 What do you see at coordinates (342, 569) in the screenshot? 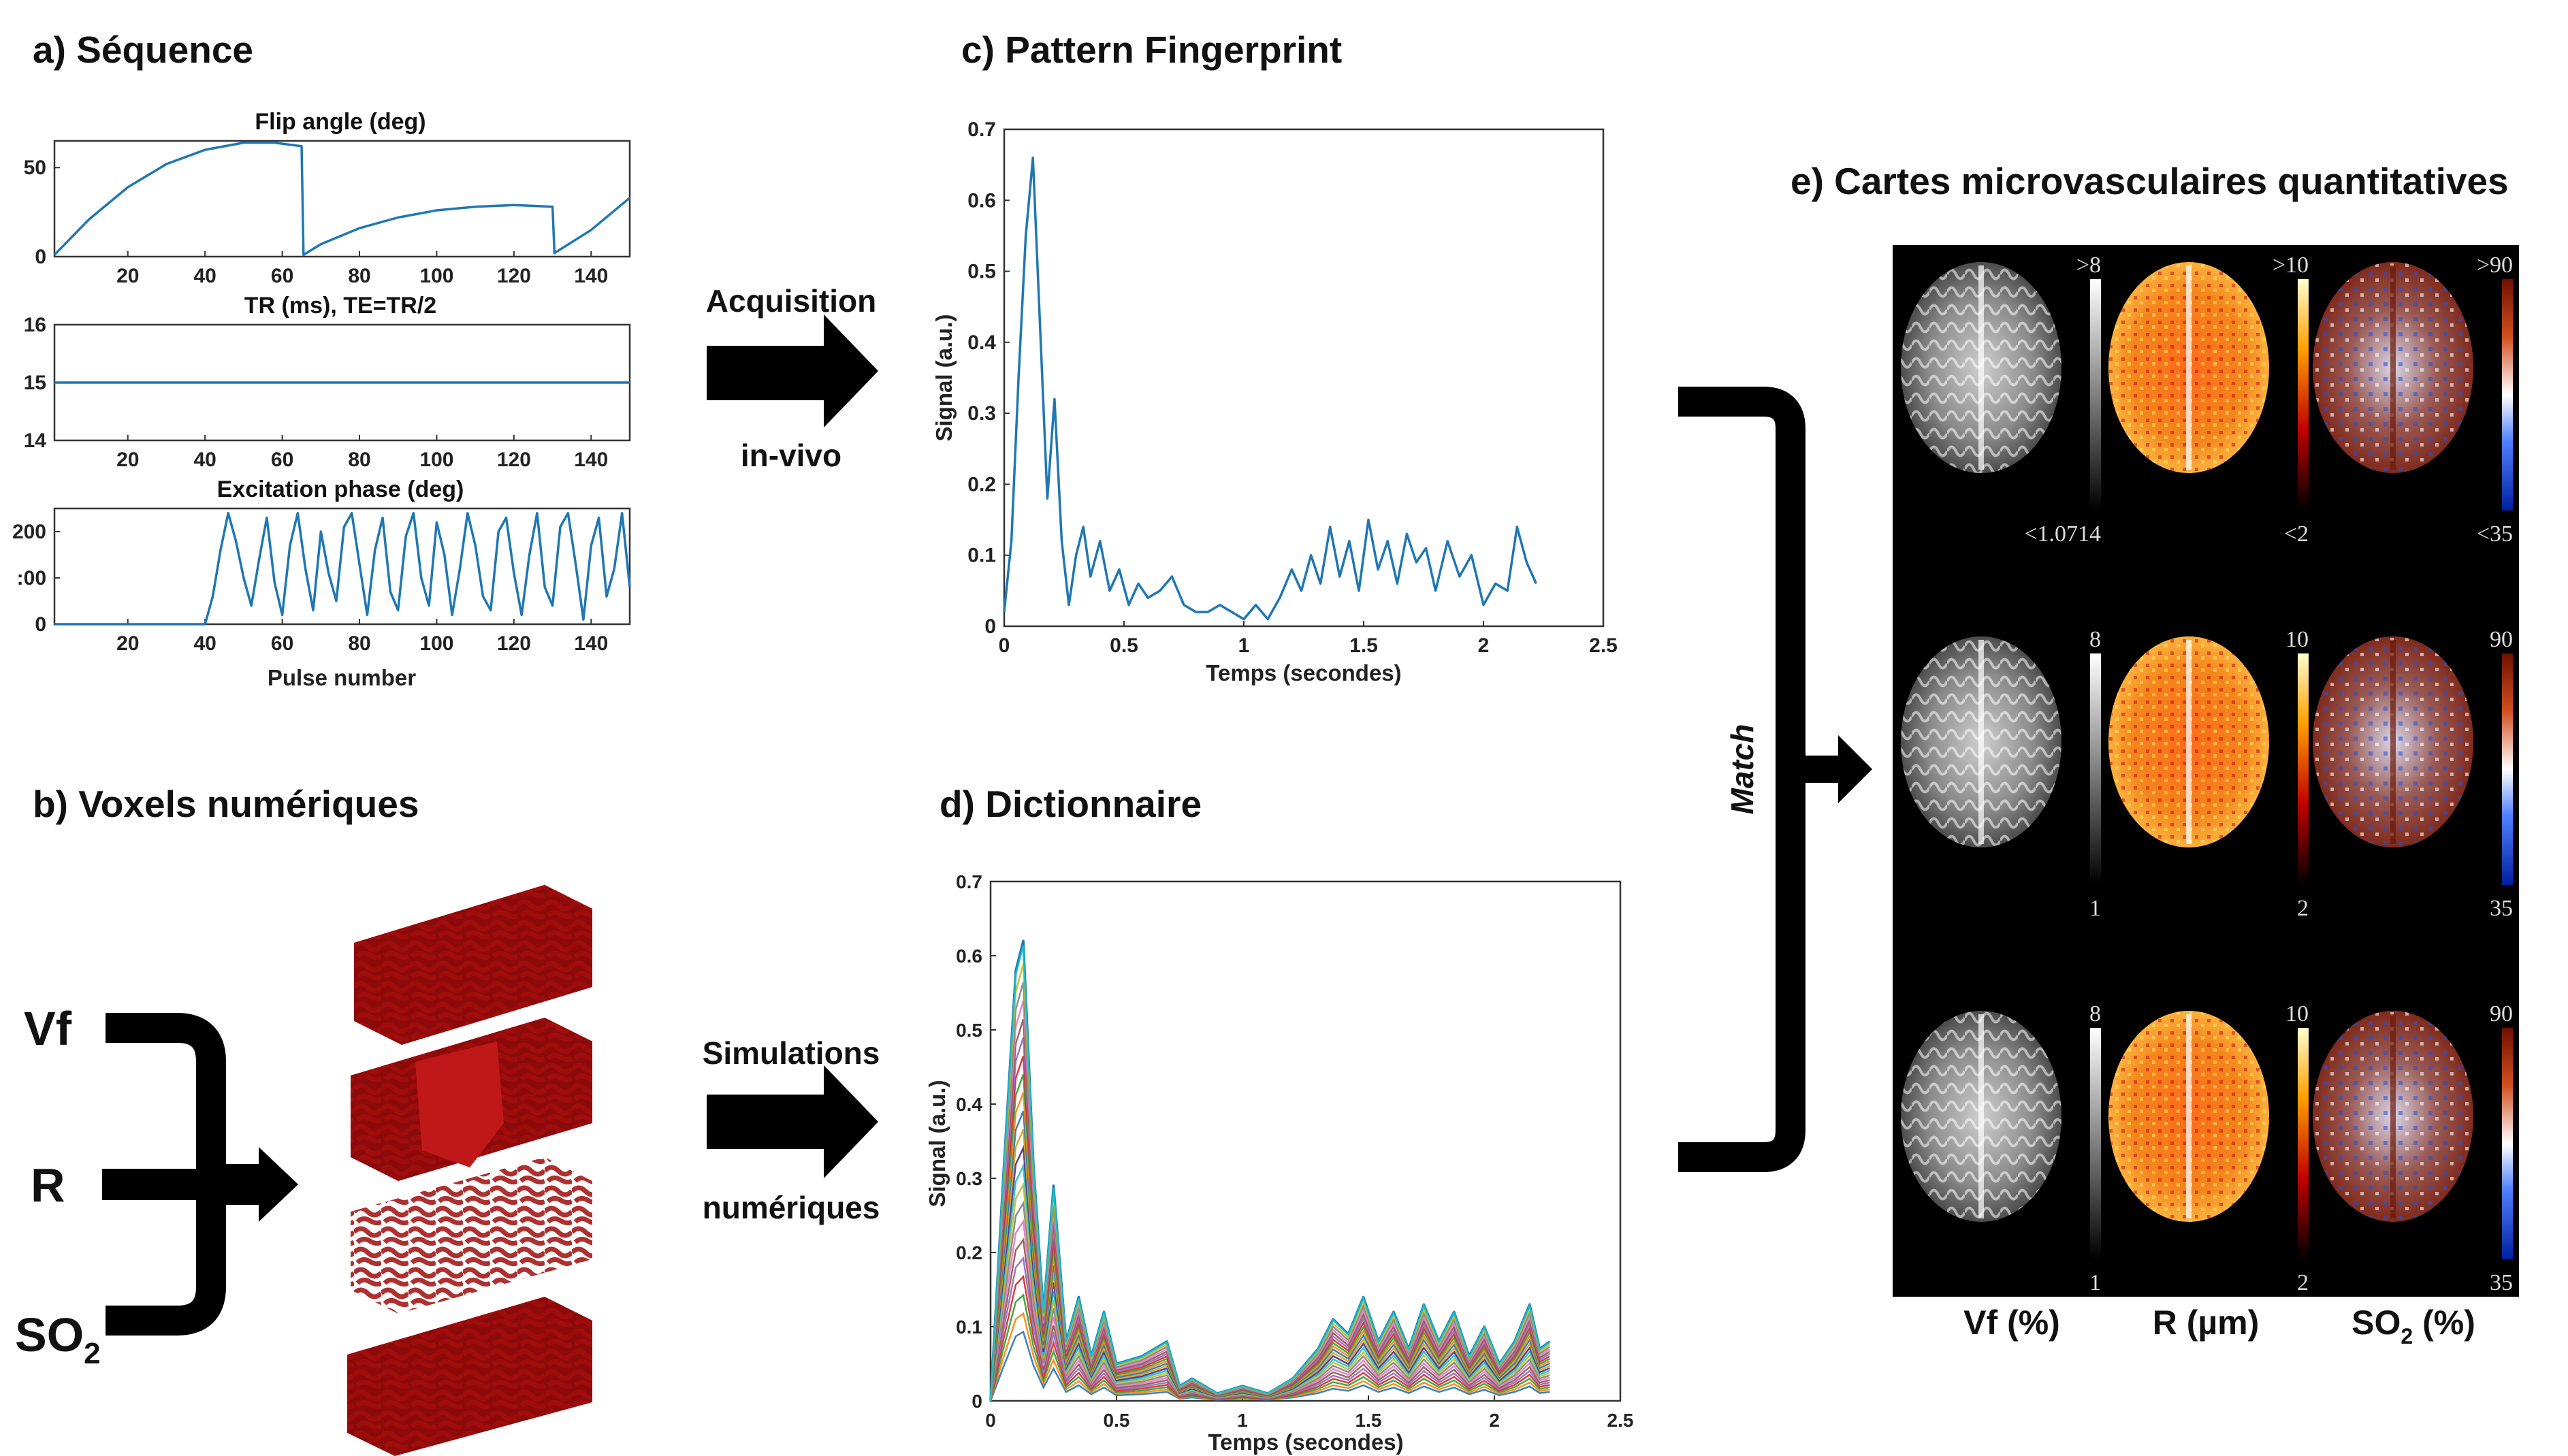
I see `series-line` at bounding box center [342, 569].